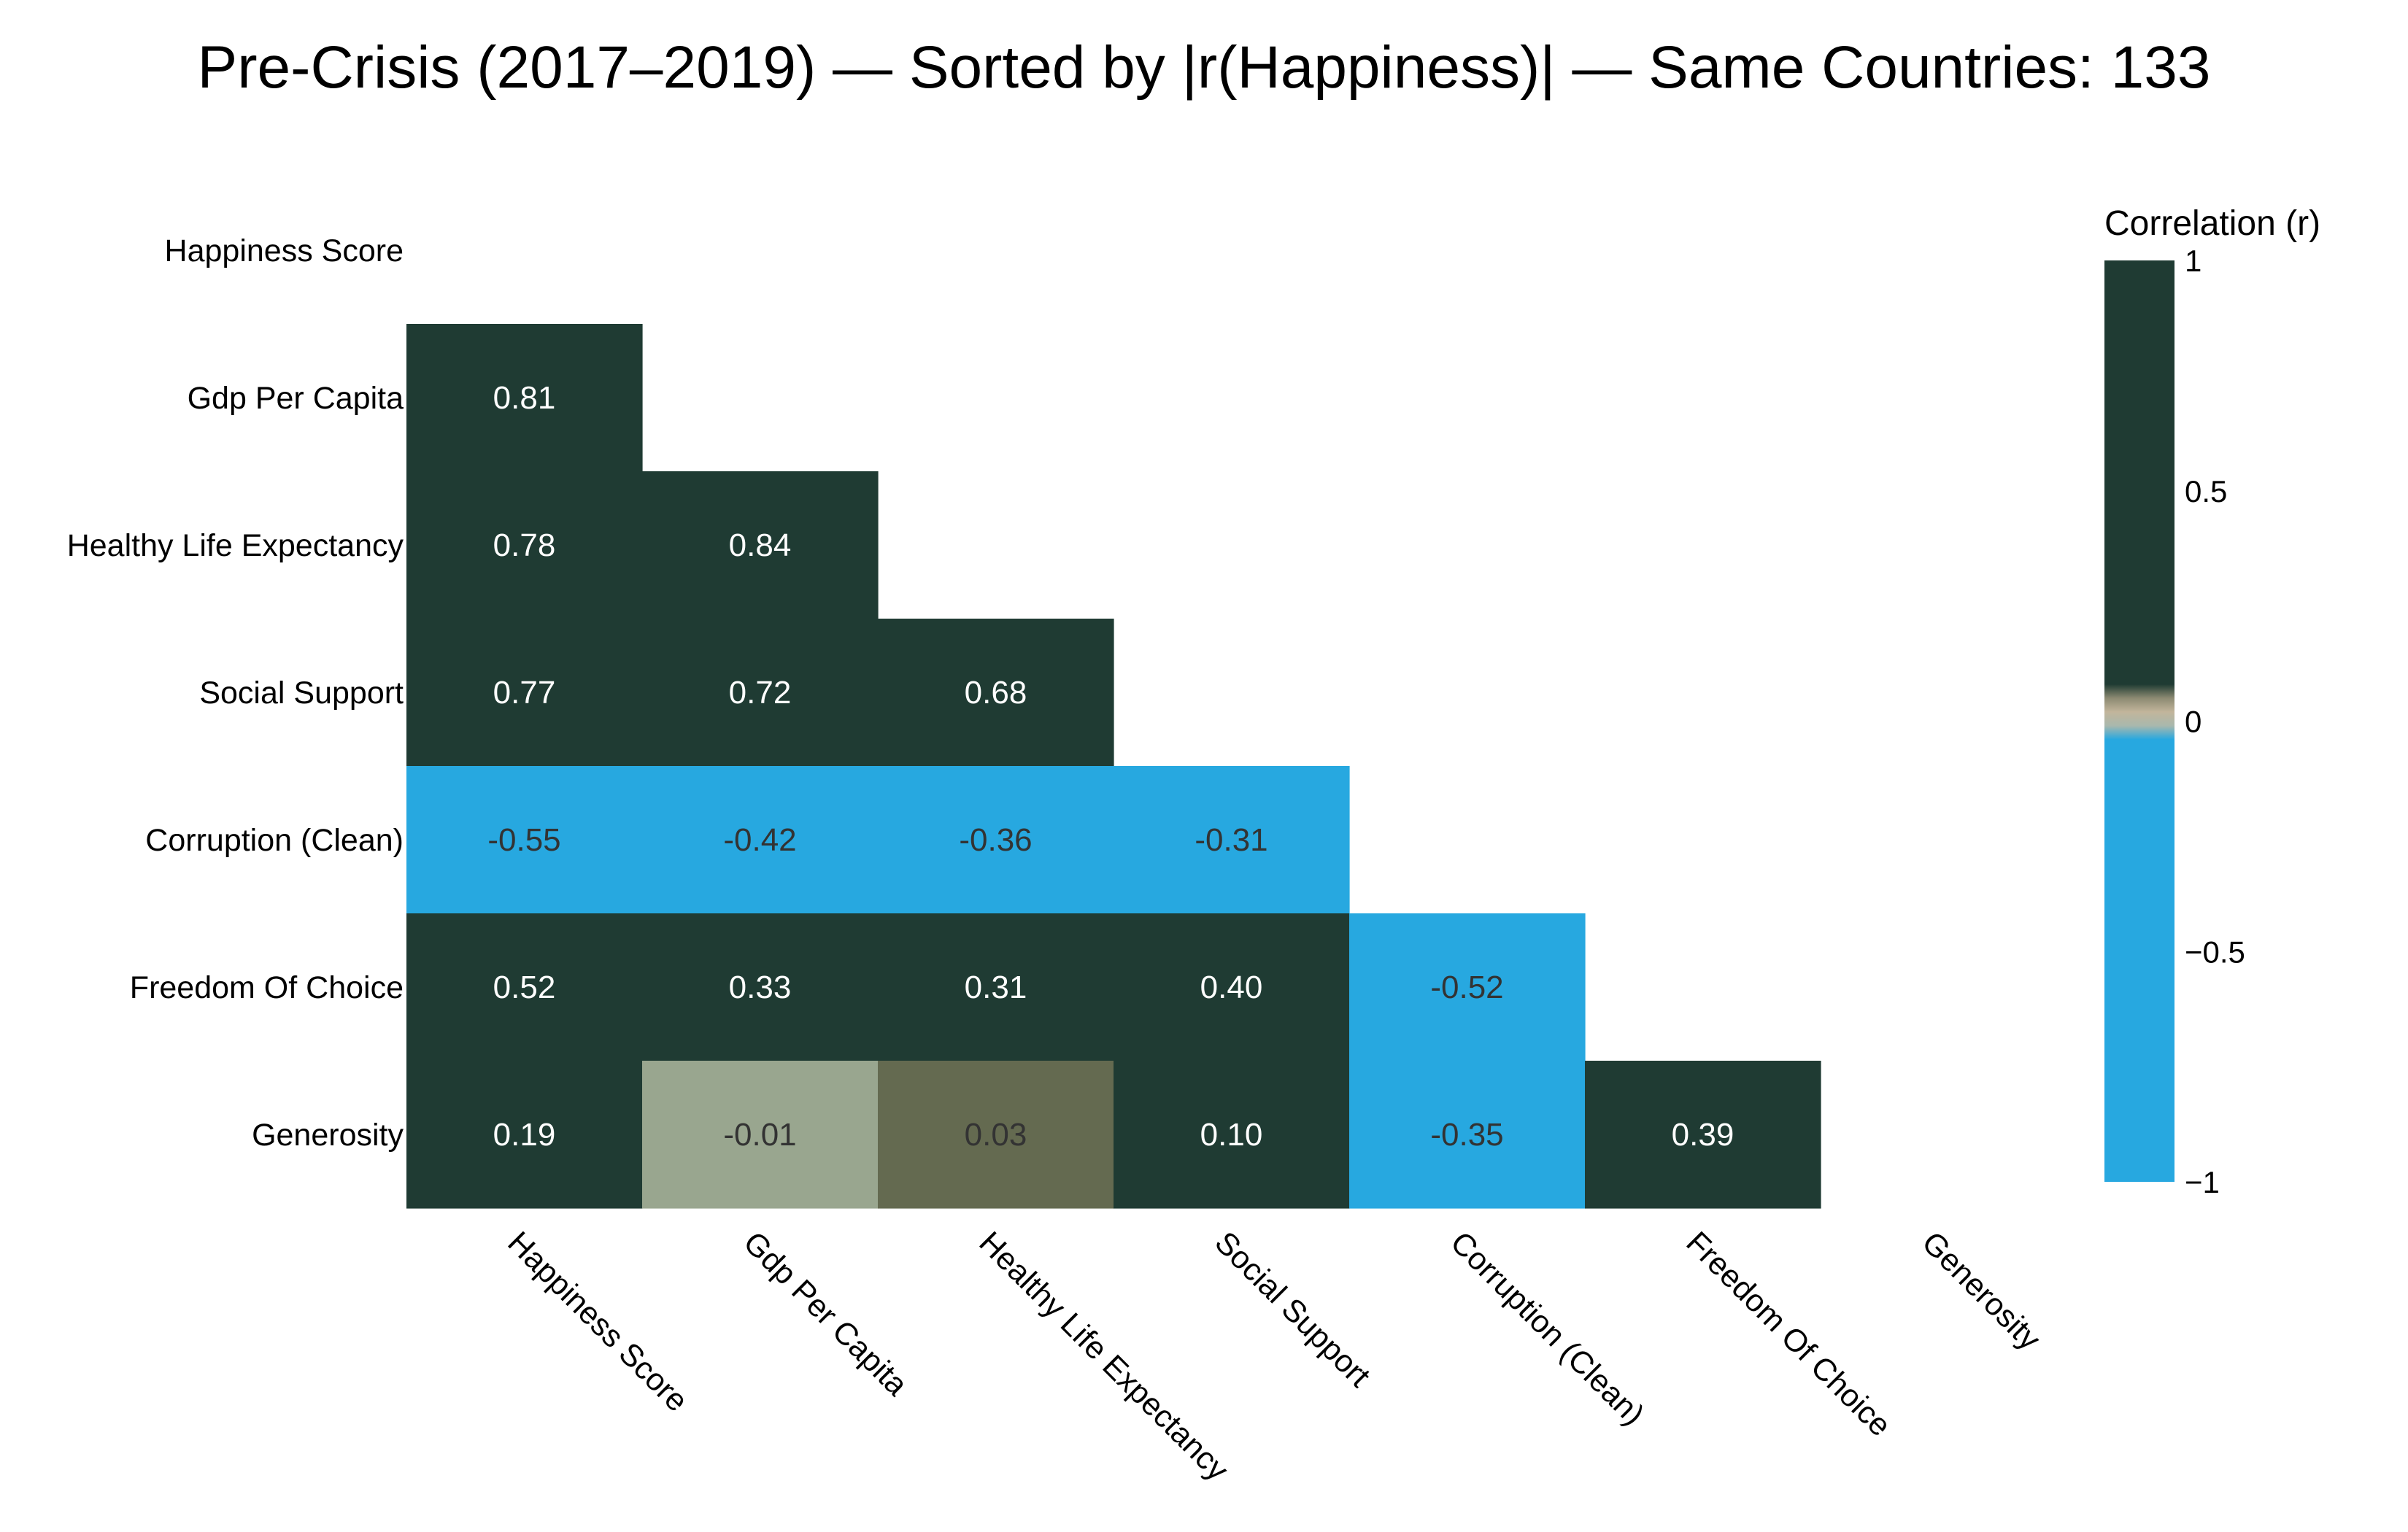 This screenshot has width=2408, height=1532. I want to click on cell-value-label: 0.84, so click(760, 545).